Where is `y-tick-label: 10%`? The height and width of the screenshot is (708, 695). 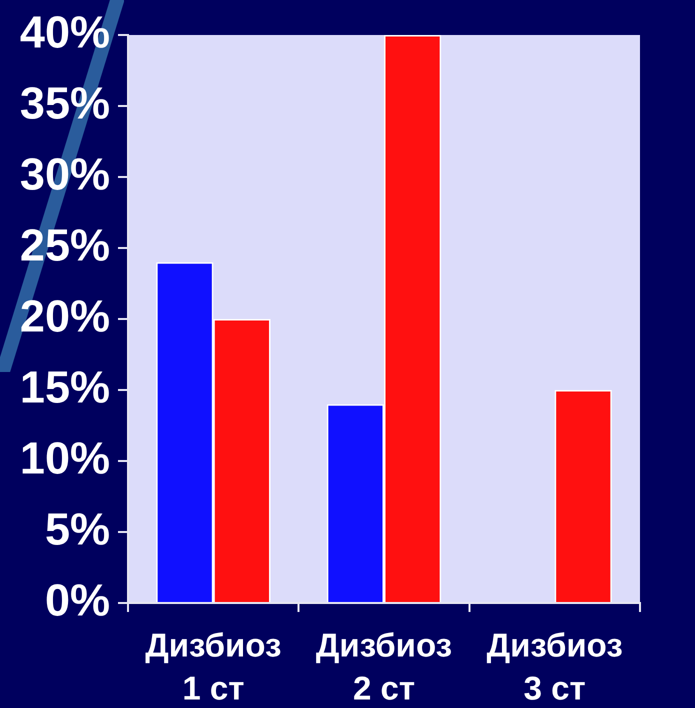
y-tick-label: 10% is located at coordinates (65, 458).